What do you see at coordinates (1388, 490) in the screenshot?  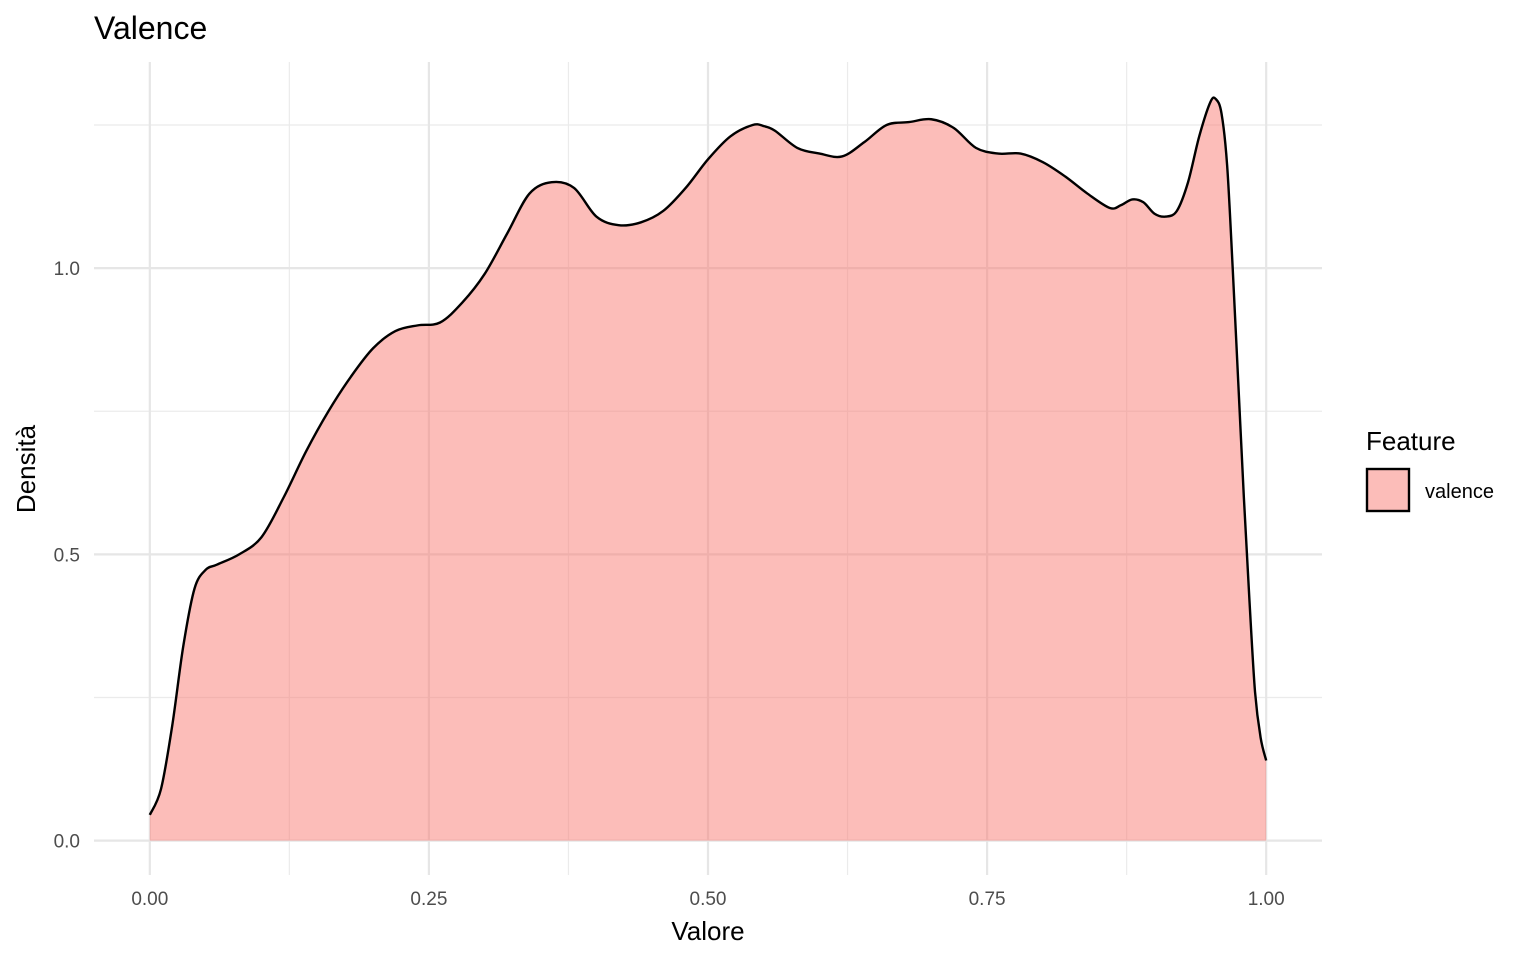 I see `legend-key-valence` at bounding box center [1388, 490].